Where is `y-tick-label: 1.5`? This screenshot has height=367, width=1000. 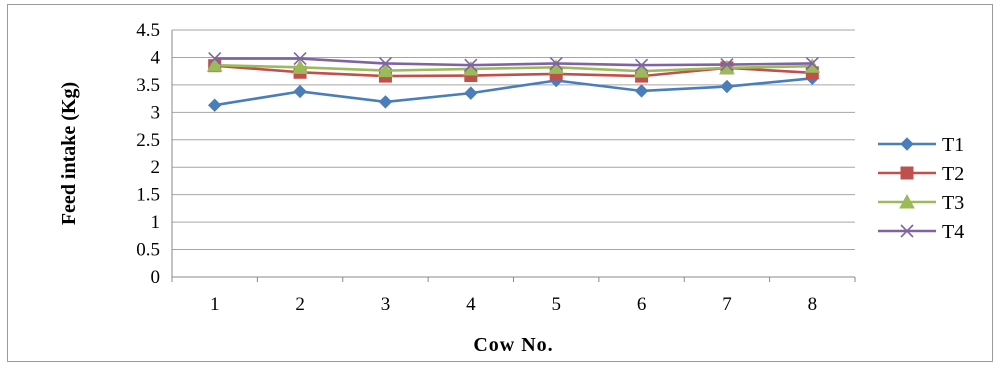 y-tick-label: 1.5 is located at coordinates (148, 195).